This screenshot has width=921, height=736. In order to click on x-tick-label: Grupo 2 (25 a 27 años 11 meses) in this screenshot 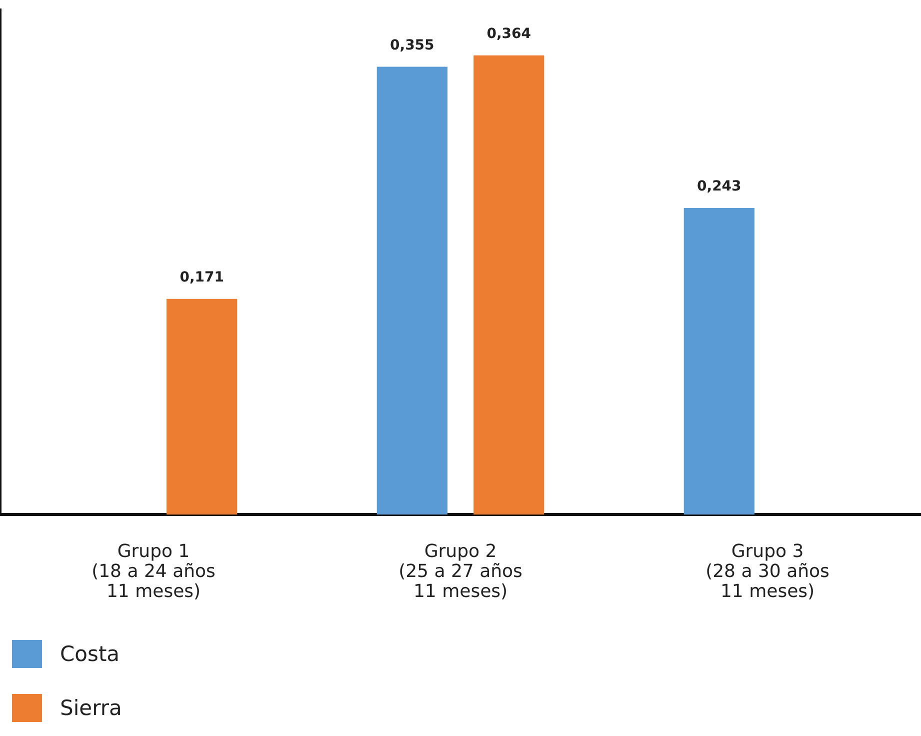, I will do `click(460, 571)`.